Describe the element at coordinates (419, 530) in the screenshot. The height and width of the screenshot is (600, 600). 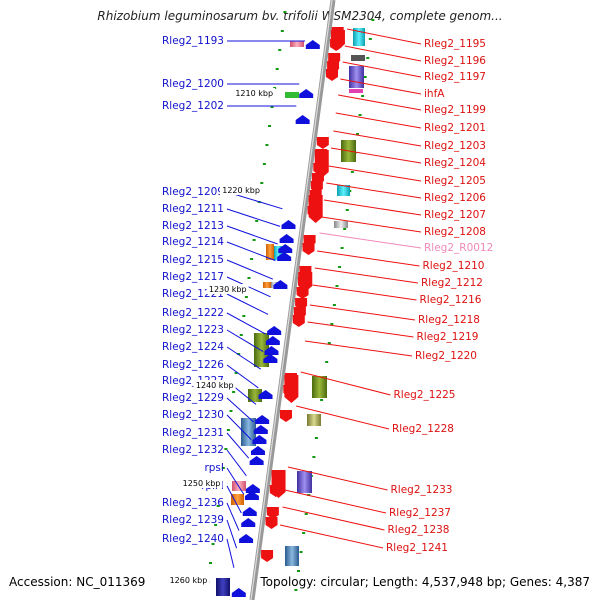
I see `right-gene-label: Rleg2_1238` at that location.